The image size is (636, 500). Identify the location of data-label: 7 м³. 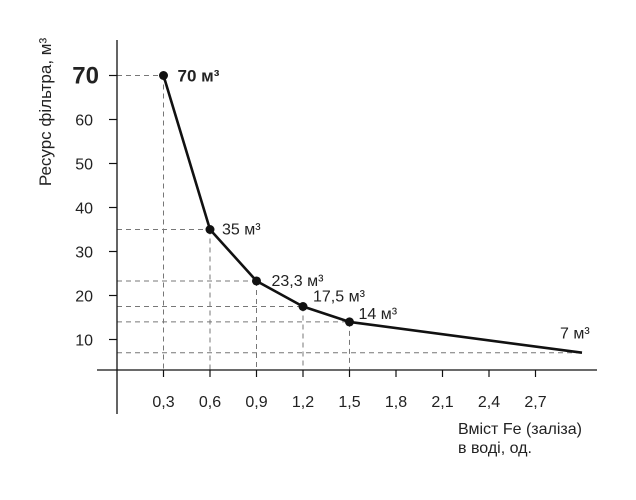
(575, 334).